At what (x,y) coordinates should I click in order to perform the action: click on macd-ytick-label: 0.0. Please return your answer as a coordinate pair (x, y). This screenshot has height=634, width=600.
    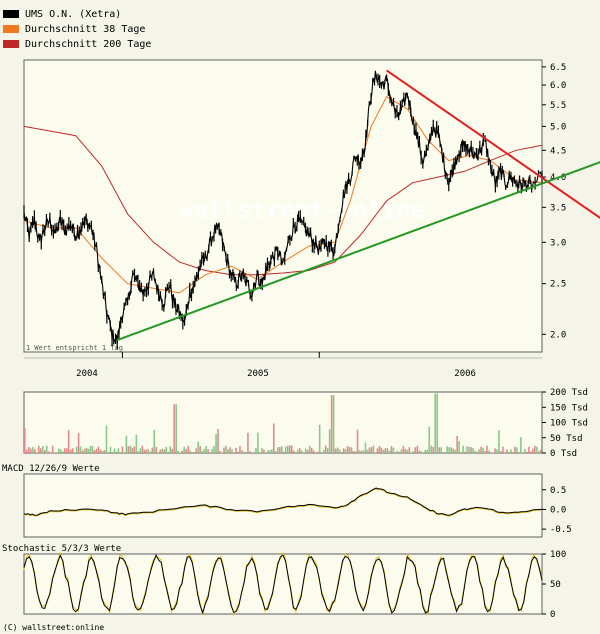
    Looking at the image, I should click on (558, 510).